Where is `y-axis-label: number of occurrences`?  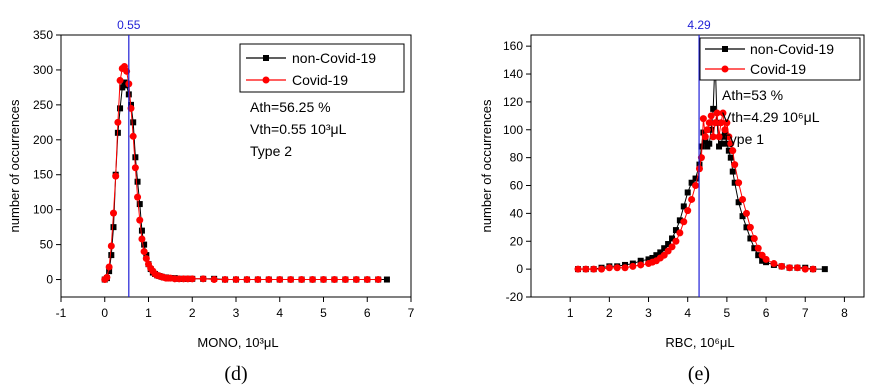 y-axis-label: number of occurrences is located at coordinates (14, 165).